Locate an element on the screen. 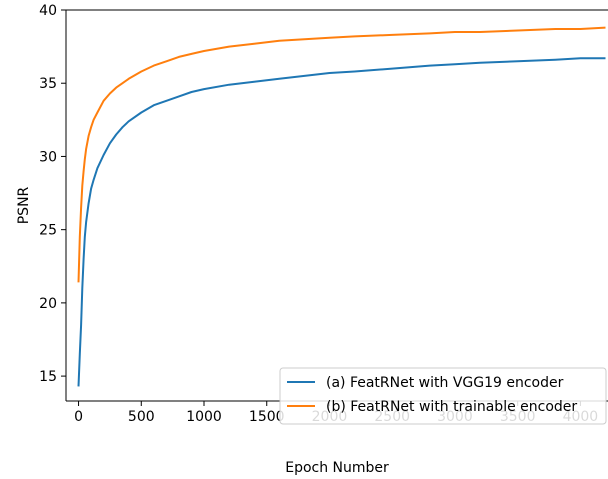  x-tick-label: 0 is located at coordinates (78, 417).